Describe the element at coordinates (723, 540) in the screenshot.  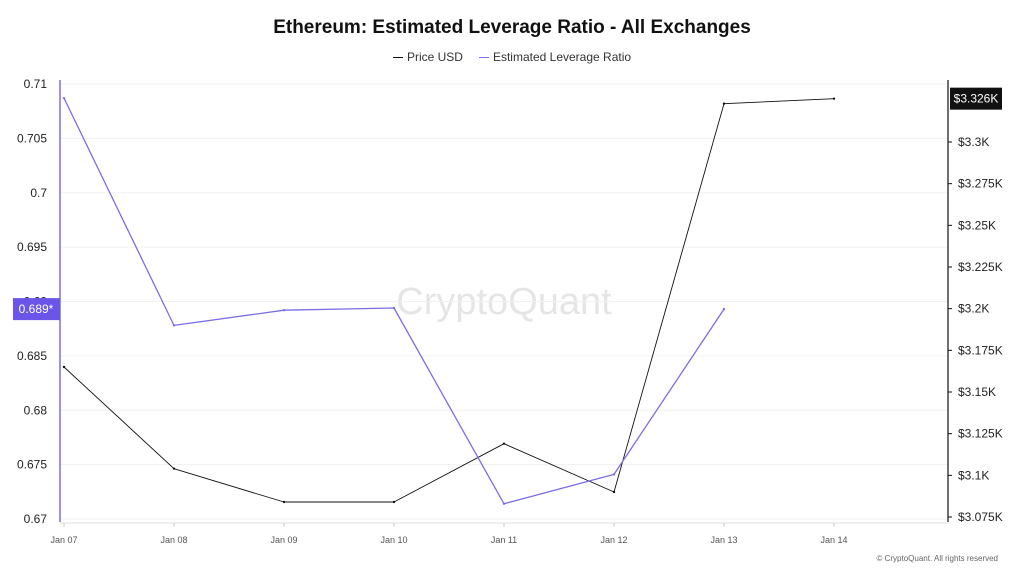
I see `x-tick-label: Jan 13` at that location.